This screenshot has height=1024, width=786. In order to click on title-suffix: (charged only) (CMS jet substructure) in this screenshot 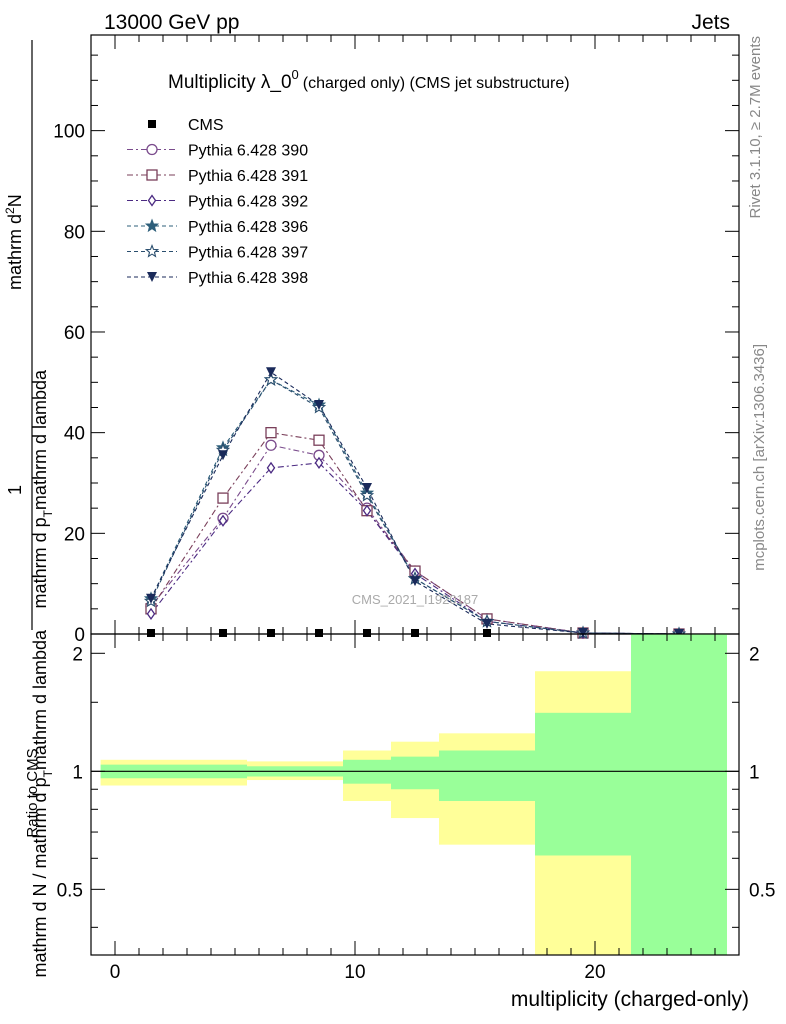, I will do `click(436, 83)`.